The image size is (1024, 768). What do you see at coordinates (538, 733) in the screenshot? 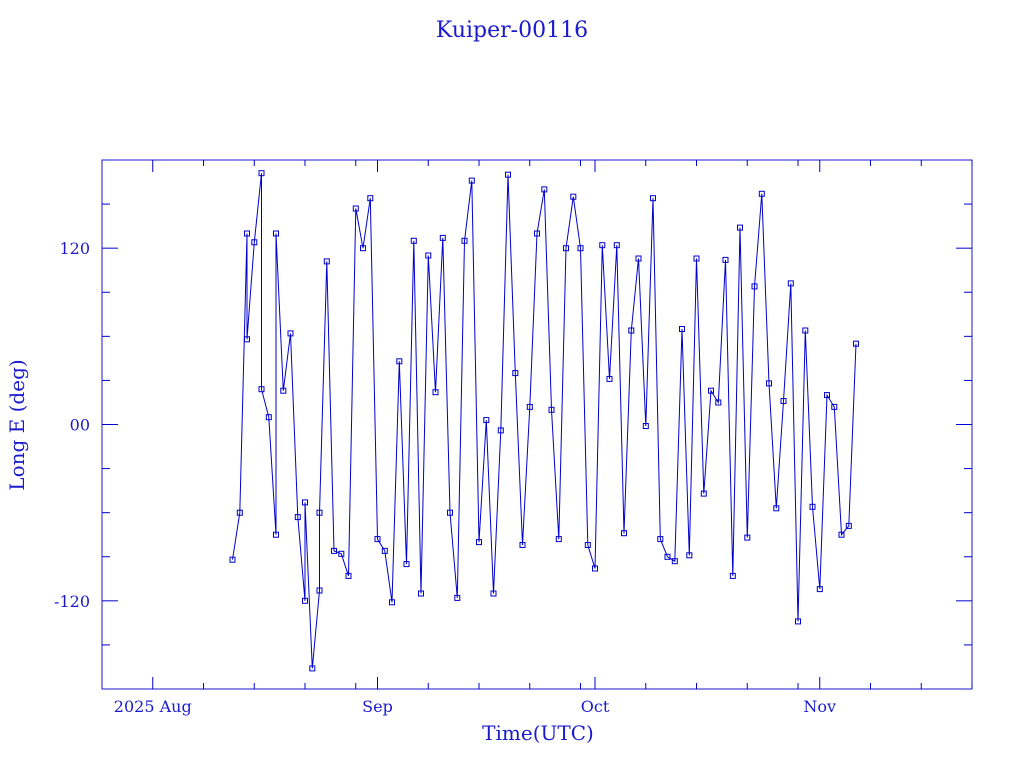
I see `x-axis-label: Time(UTC)` at bounding box center [538, 733].